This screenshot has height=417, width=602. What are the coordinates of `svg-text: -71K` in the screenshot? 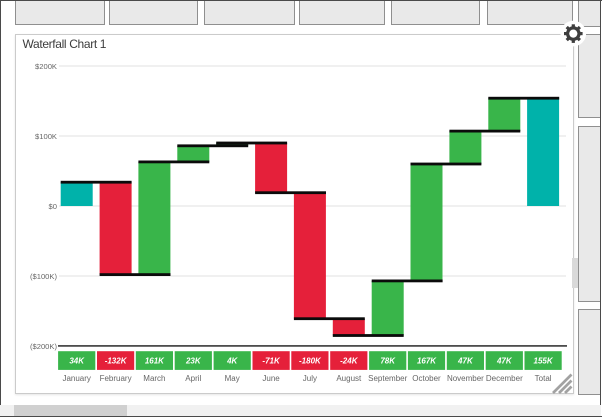 It's located at (271, 361).